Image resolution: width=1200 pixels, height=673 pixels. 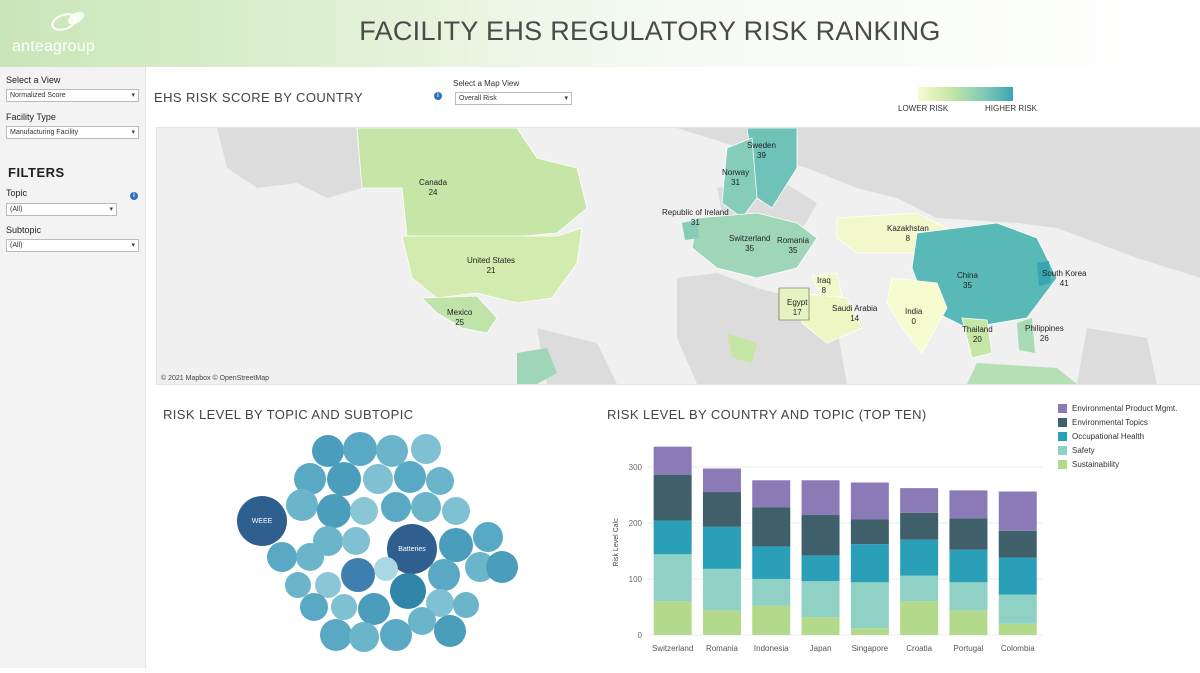 What do you see at coordinates (968, 534) in the screenshot?
I see `bar-segment-environmental-topics-portugal` at bounding box center [968, 534].